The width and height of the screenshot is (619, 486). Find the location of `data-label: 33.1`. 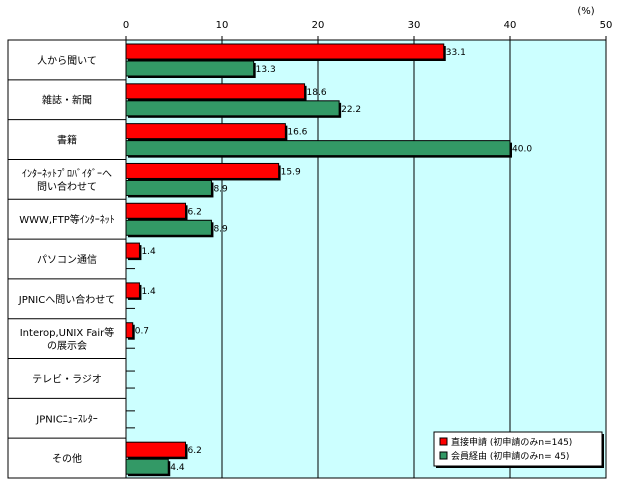

data-label: 33.1 is located at coordinates (456, 53).